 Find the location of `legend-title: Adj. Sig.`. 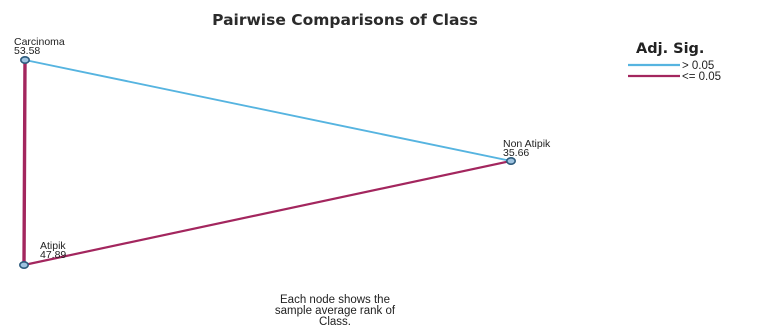

legend-title: Adj. Sig. is located at coordinates (670, 49).